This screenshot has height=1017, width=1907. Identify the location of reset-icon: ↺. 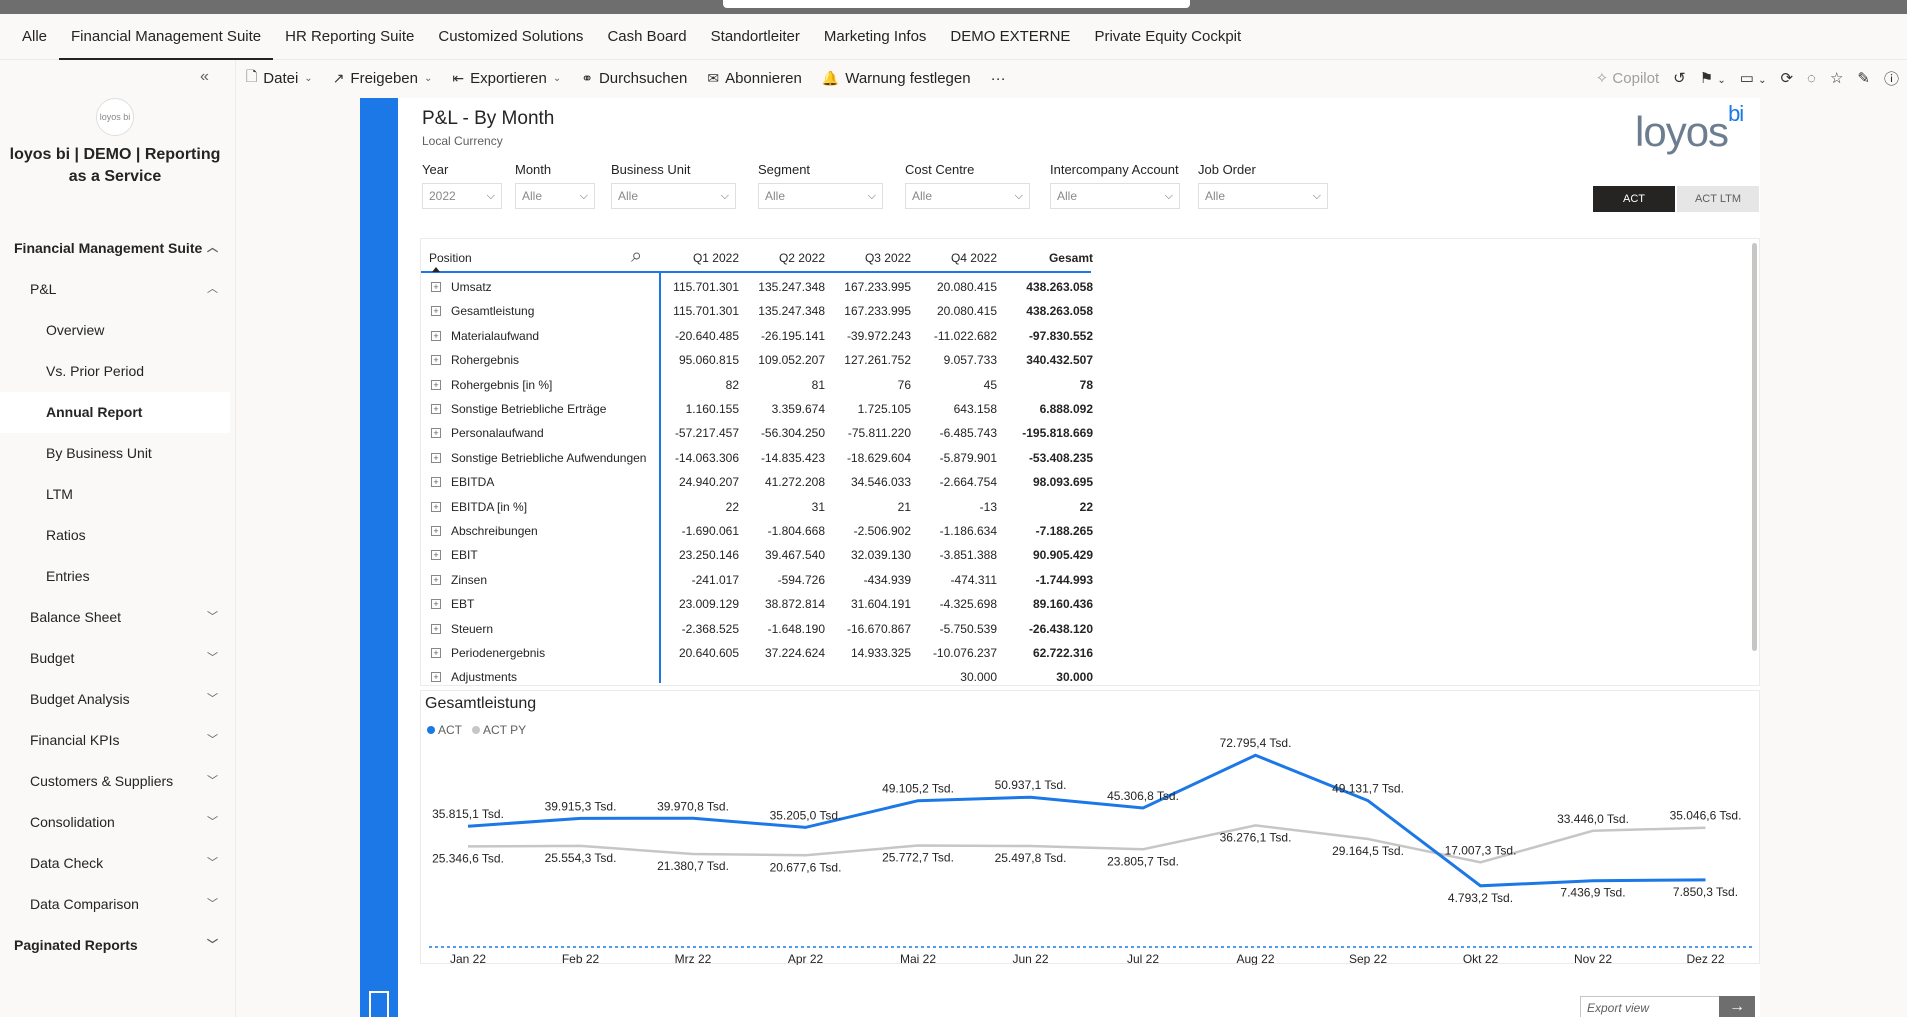
(1679, 78).